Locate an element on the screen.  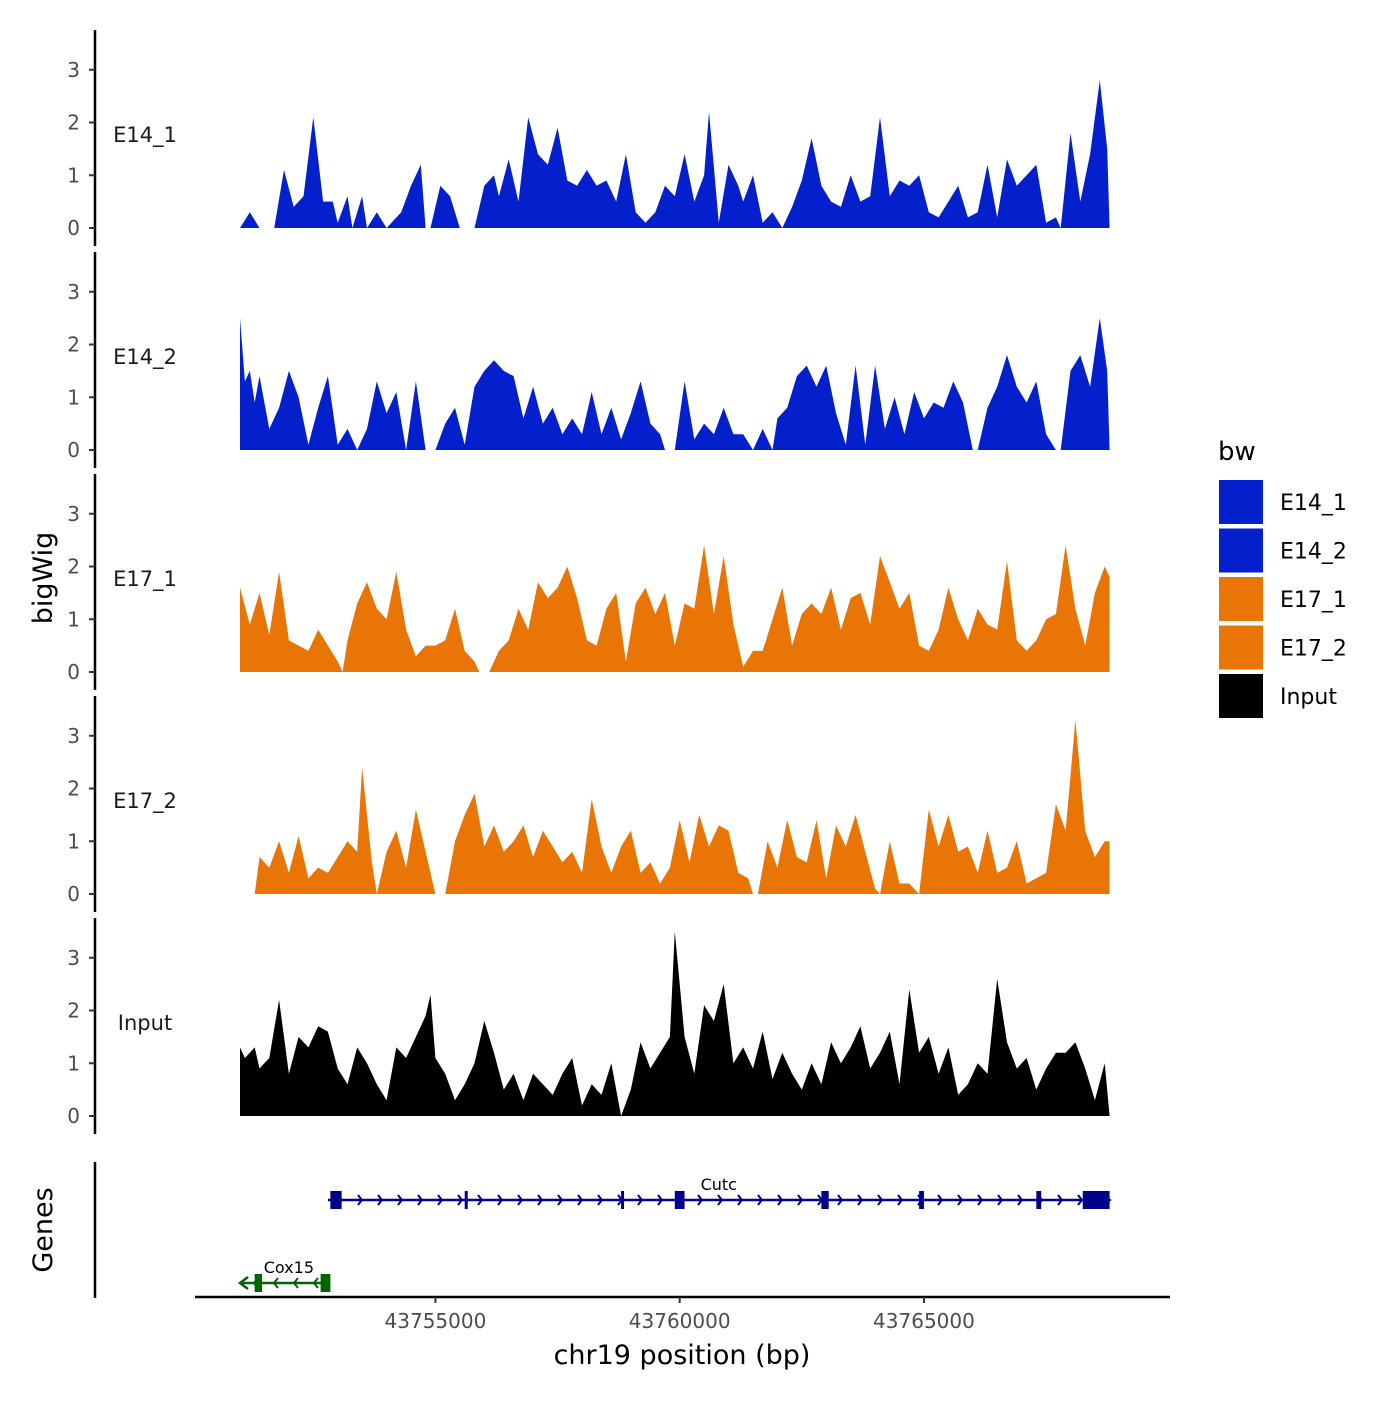
y-tick-label-E14_1: 0 is located at coordinates (73, 228).